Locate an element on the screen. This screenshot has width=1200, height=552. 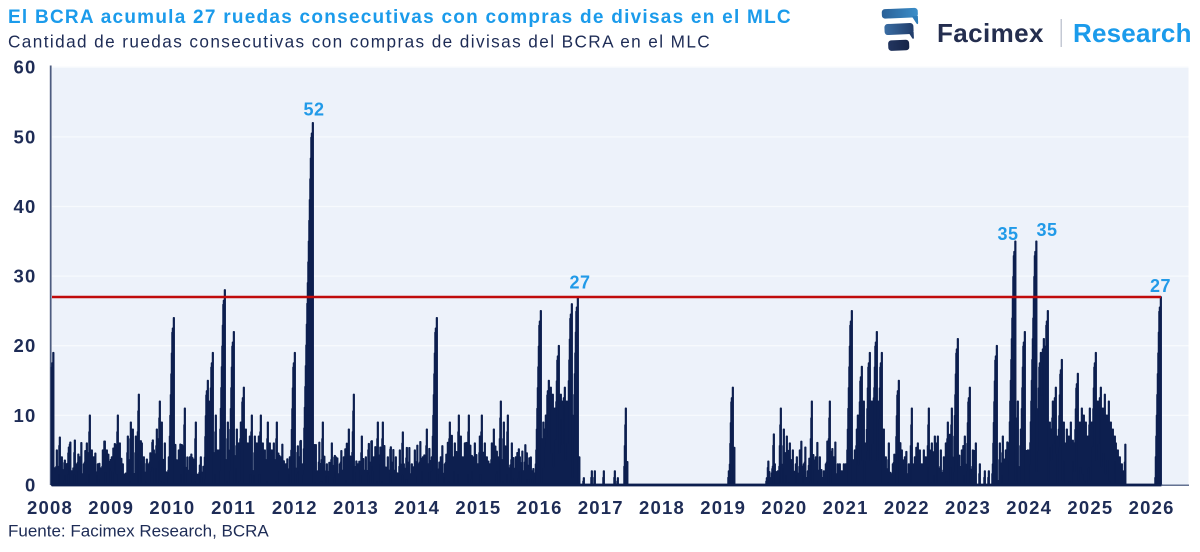
svg-text: 2017 is located at coordinates (601, 507).